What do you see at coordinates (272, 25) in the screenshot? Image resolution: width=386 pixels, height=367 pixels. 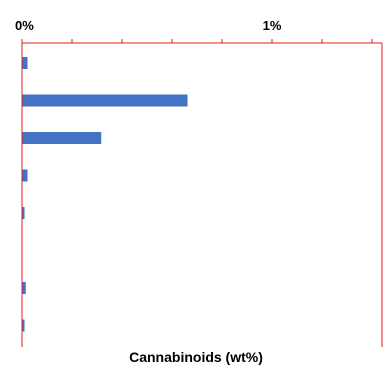 I see `x-tick-label: 1%` at bounding box center [272, 25].